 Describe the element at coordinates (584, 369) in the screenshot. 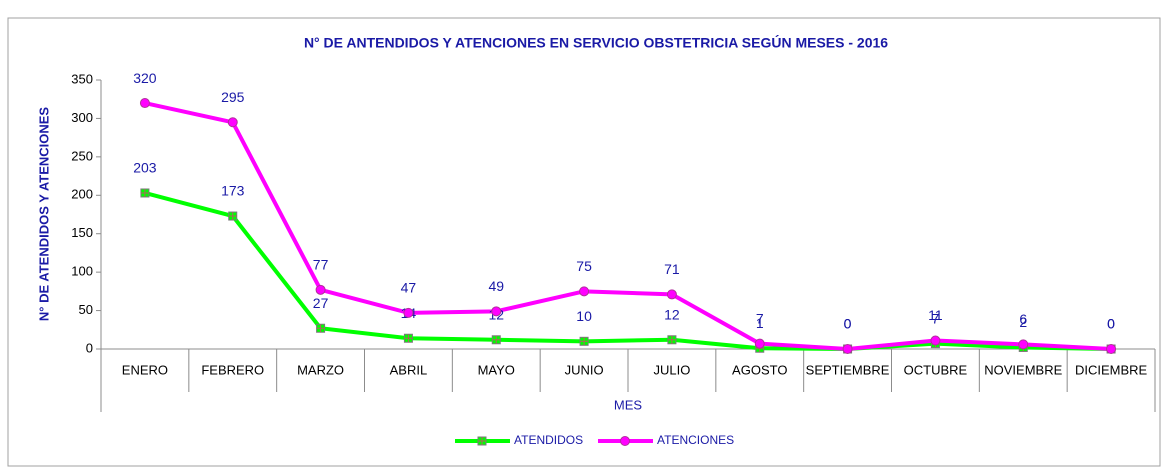

I see `x-tick-label: JUNIO` at that location.